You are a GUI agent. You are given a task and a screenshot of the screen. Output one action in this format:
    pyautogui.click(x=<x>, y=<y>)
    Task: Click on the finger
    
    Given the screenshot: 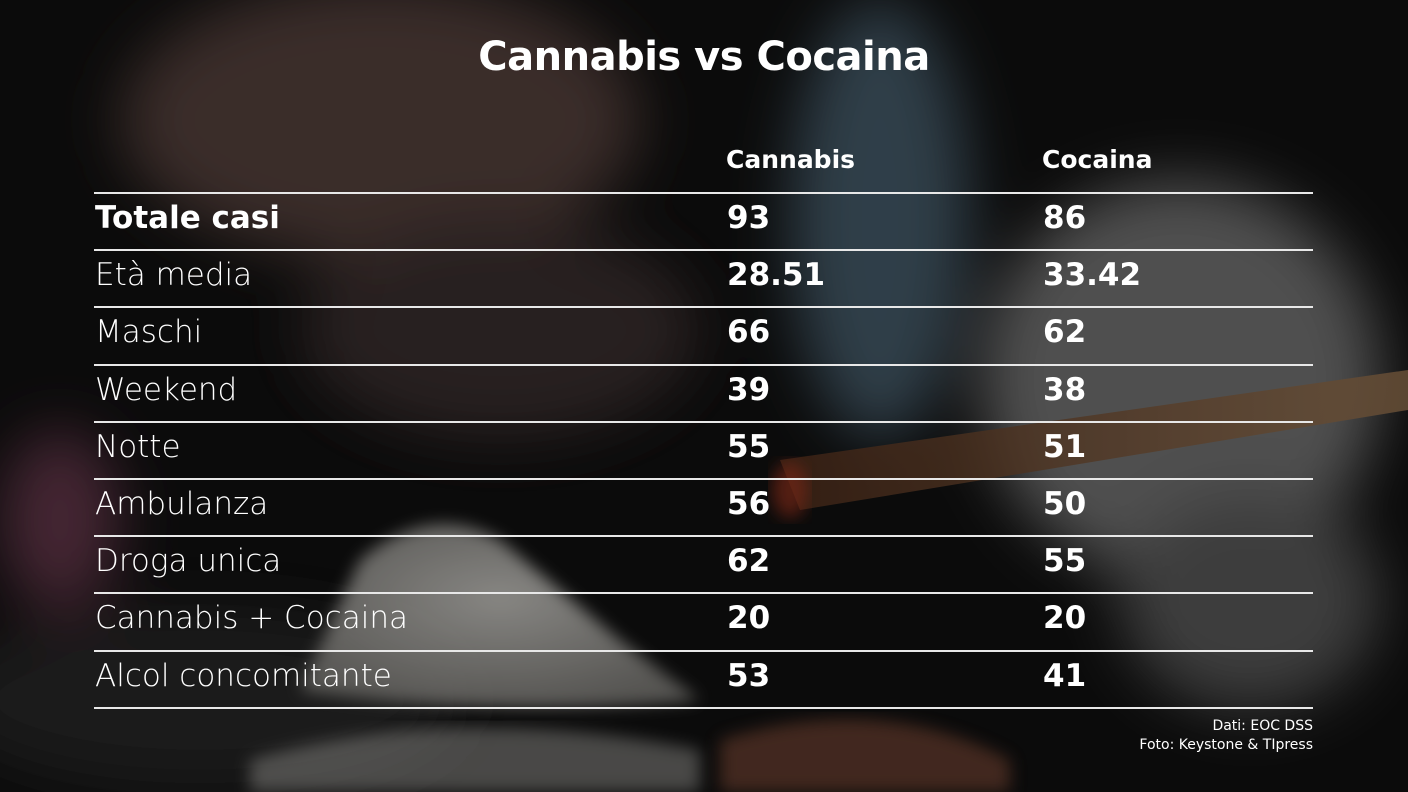 What is the action you would take?
    pyautogui.click(x=865, y=755)
    